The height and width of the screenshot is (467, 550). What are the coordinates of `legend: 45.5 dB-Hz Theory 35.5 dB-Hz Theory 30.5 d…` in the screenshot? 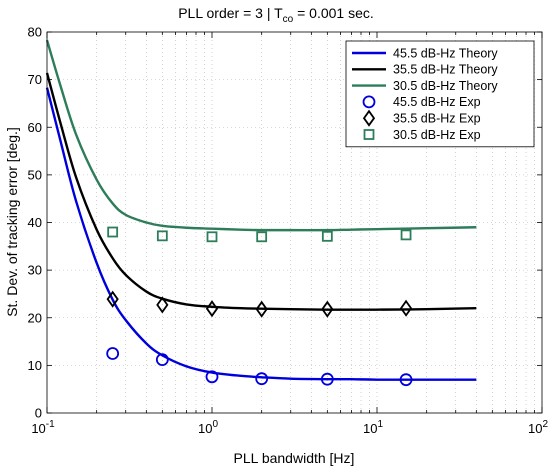 It's located at (440, 94).